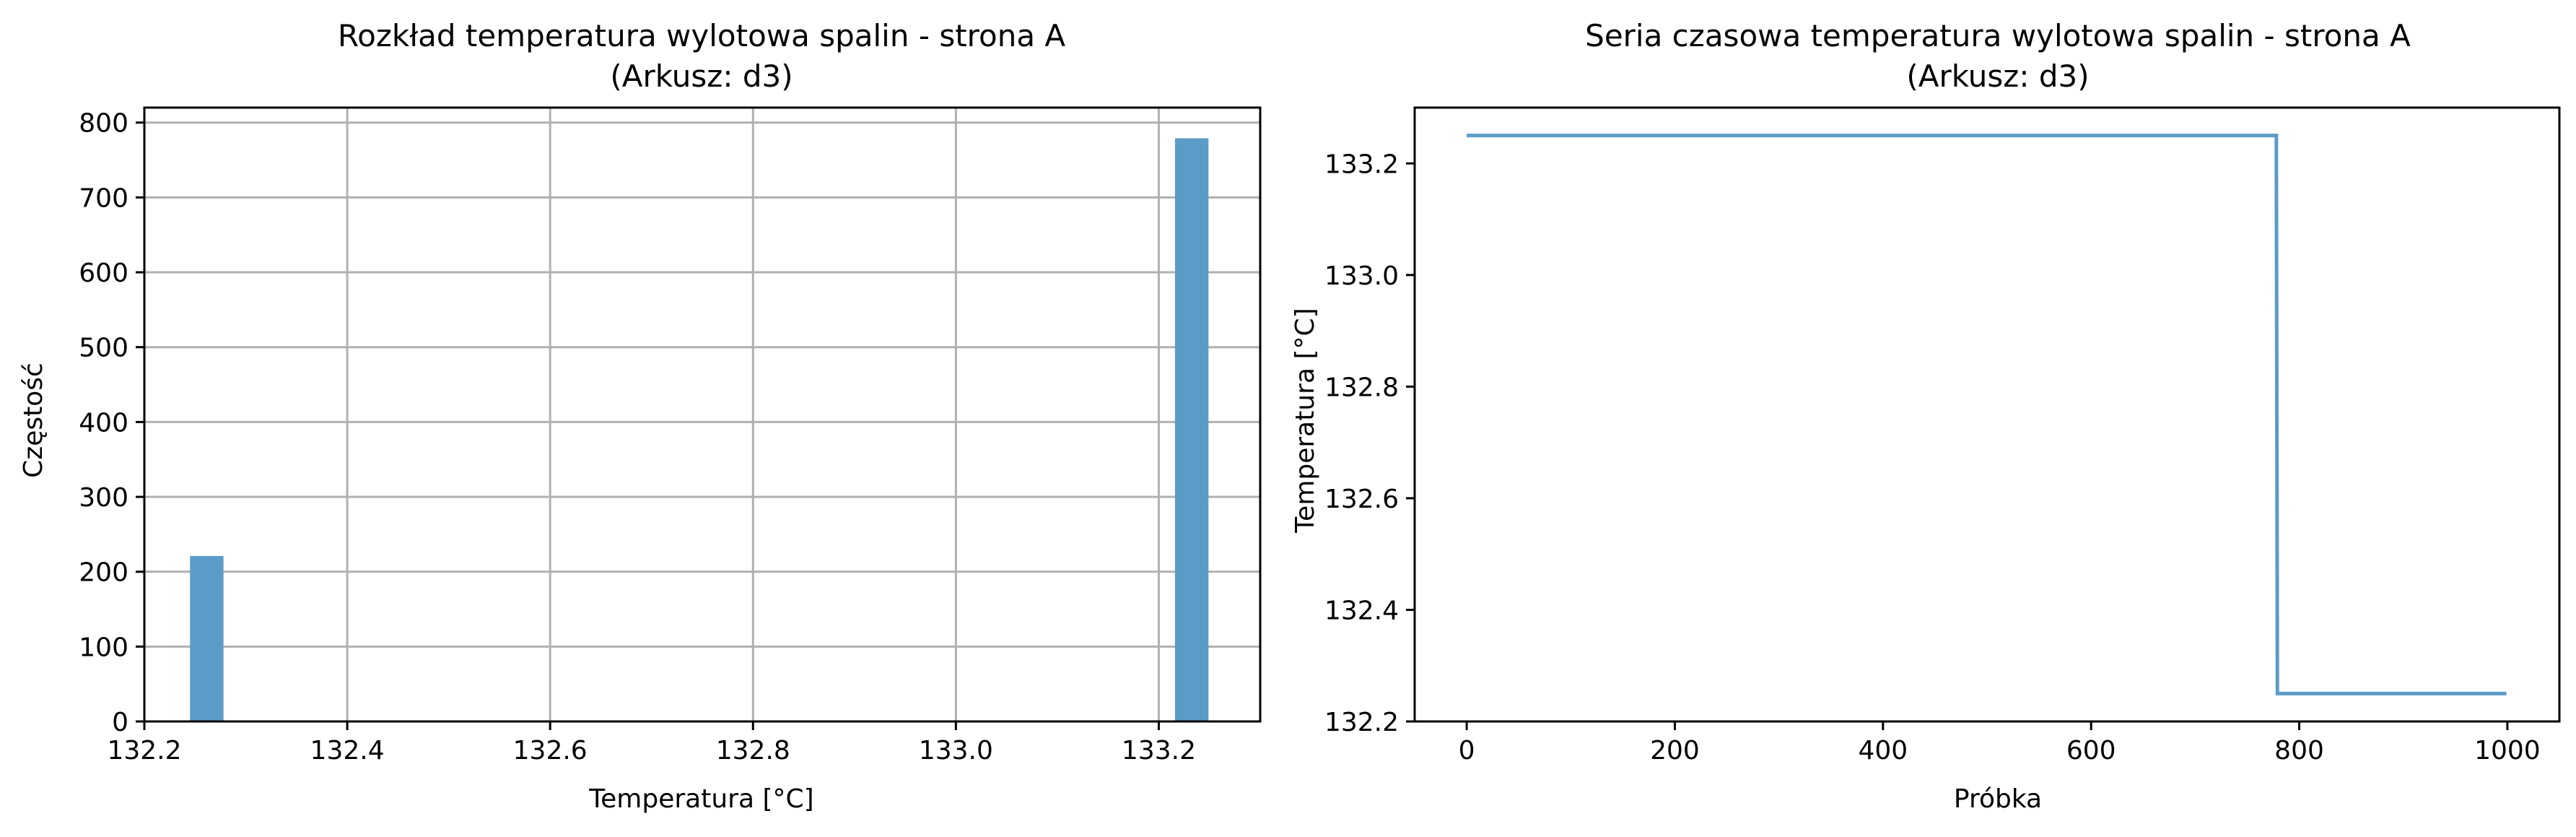 The height and width of the screenshot is (837, 2576). What do you see at coordinates (1998, 799) in the screenshot?
I see `timeseries-x-axis-label: Próbka` at bounding box center [1998, 799].